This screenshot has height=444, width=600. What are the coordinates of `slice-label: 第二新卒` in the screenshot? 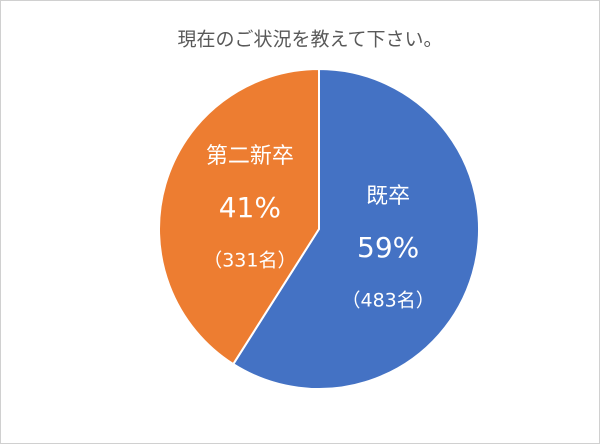 It's located at (250, 156).